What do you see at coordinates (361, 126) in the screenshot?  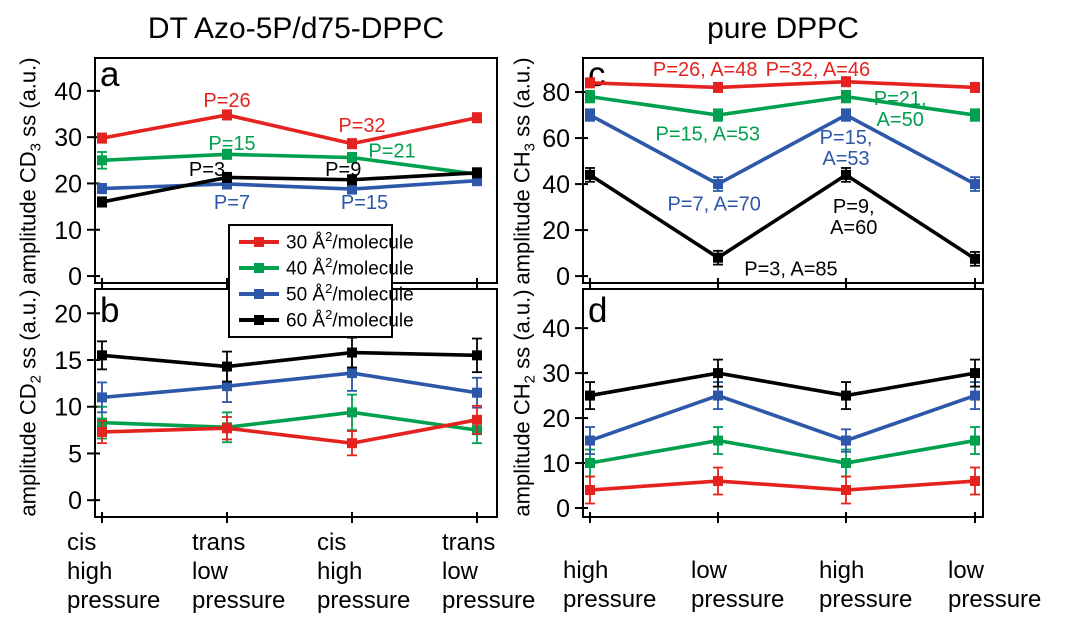 I see `annotation: P=32` at bounding box center [361, 126].